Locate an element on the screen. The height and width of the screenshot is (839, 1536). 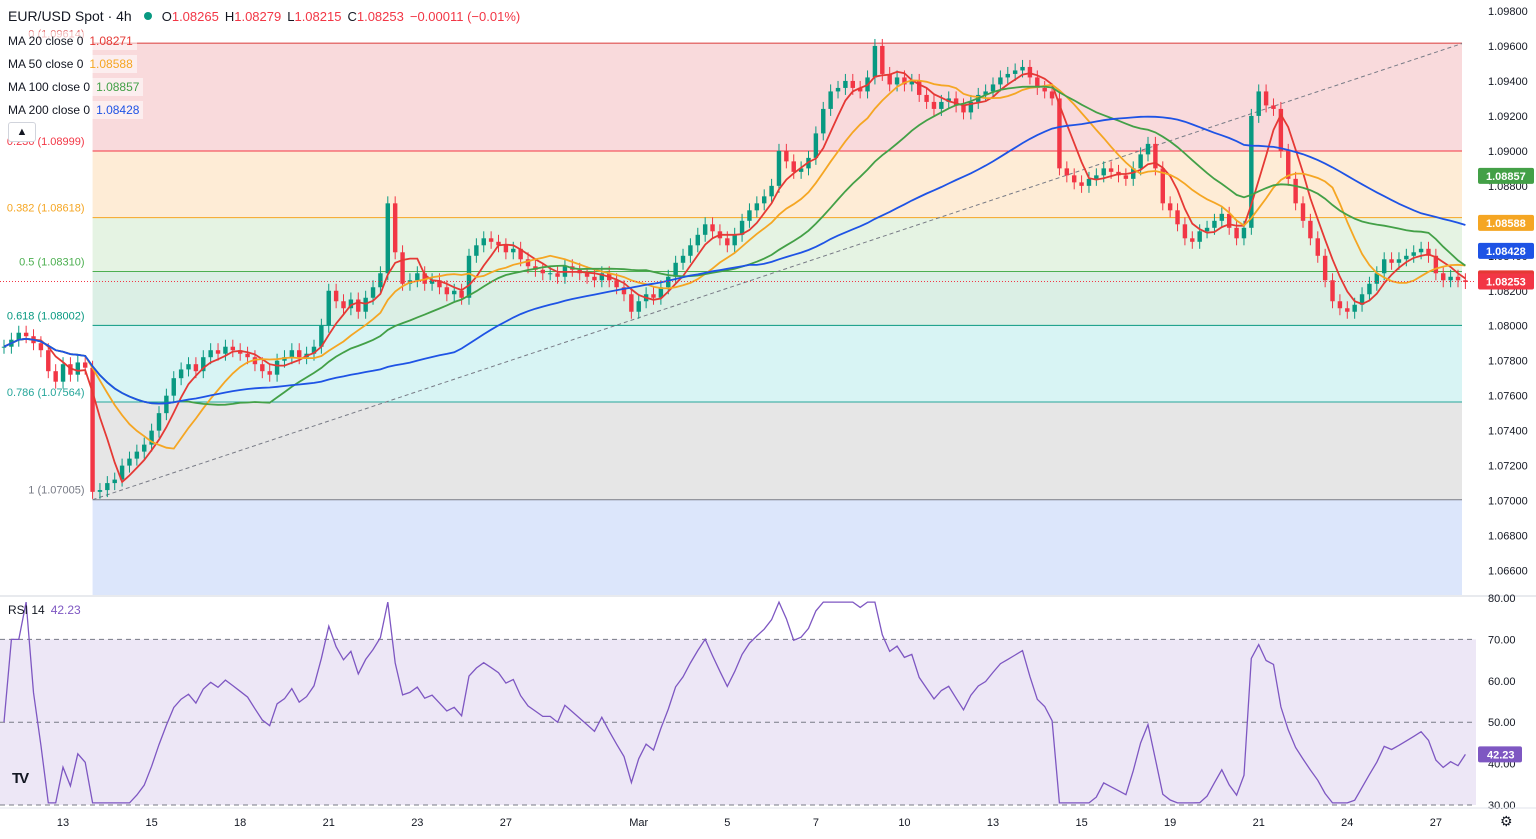
price-tick-label: 1.09400 is located at coordinates (1508, 82).